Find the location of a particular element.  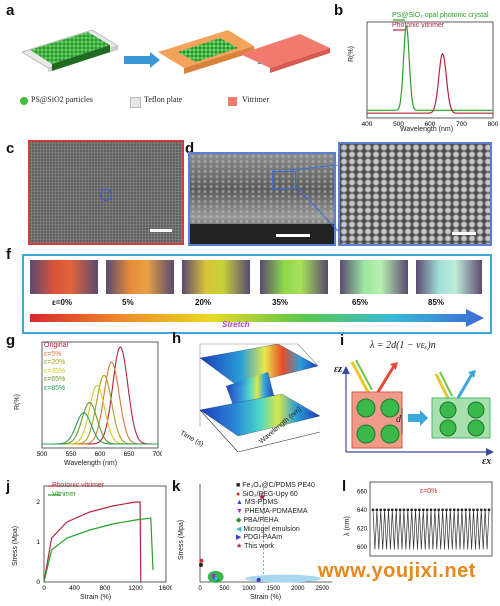

panel-g-ylabel: R(%) is located at coordinates (17, 402).